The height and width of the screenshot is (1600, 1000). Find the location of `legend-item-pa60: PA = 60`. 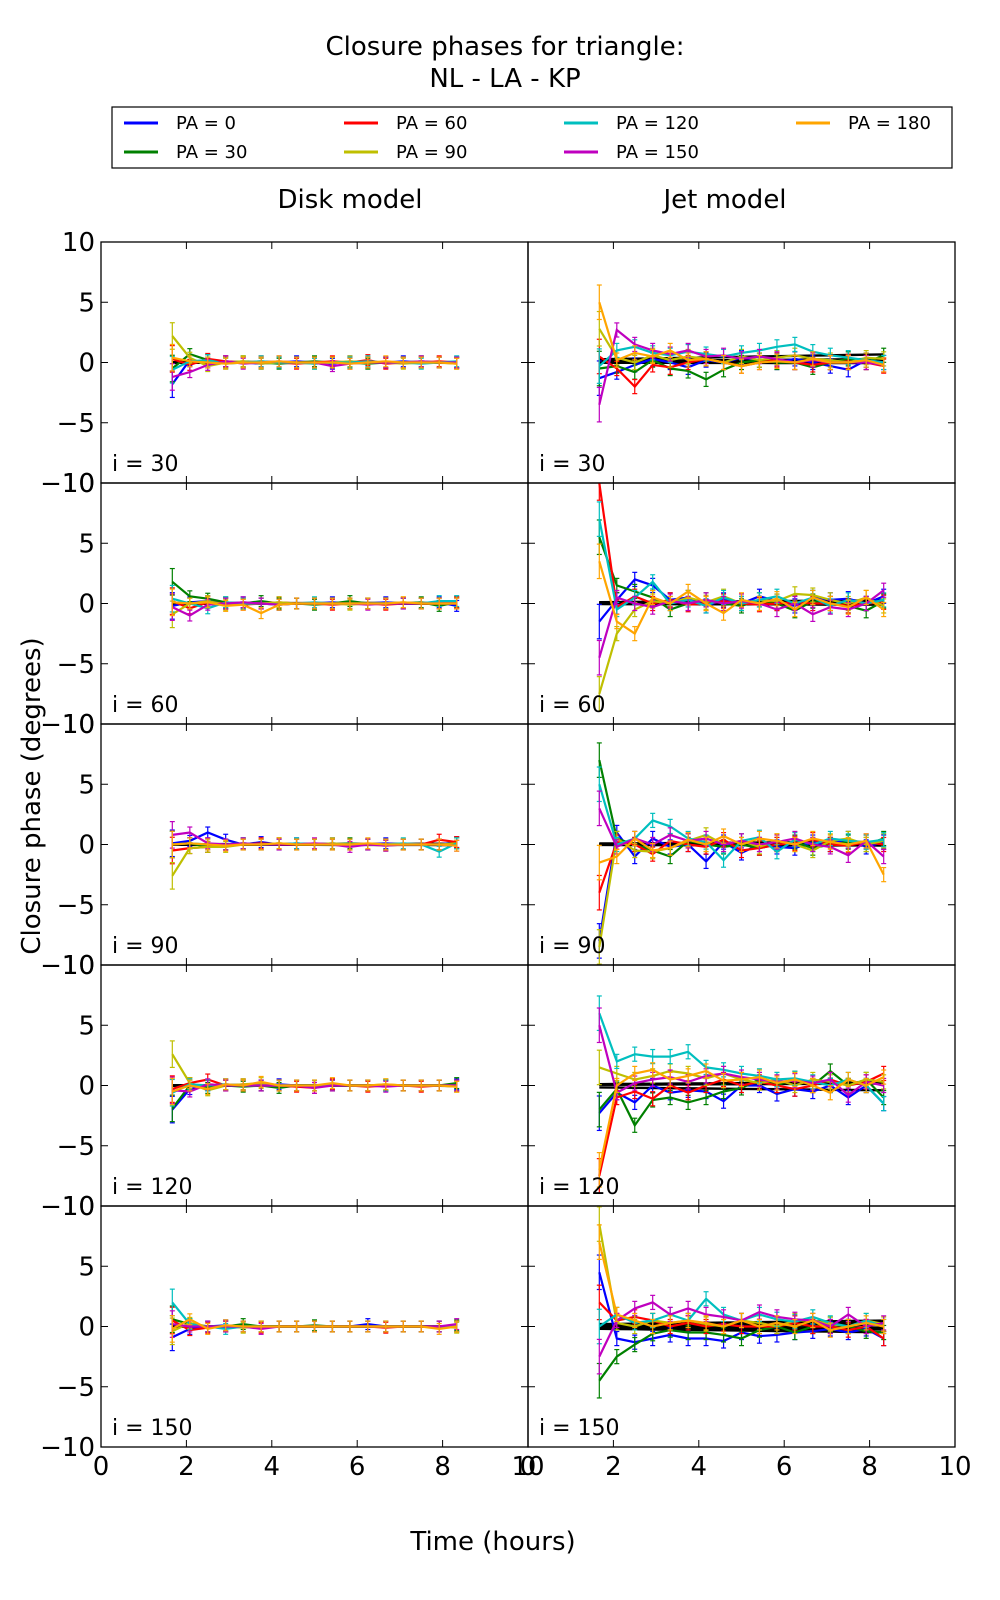

legend-item-pa60: PA = 60 is located at coordinates (405, 123).